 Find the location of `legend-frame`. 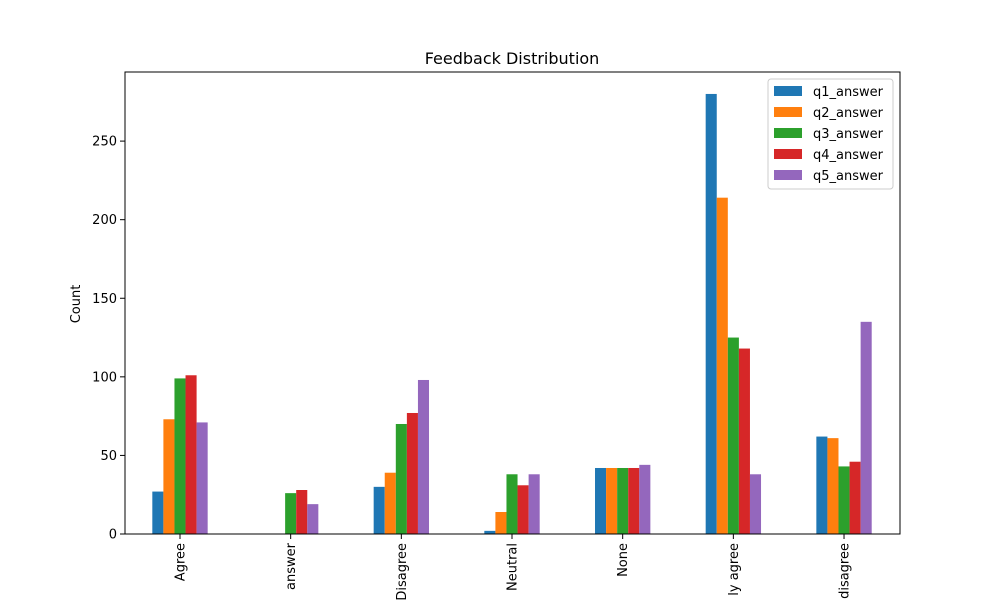

legend-frame is located at coordinates (830, 134).